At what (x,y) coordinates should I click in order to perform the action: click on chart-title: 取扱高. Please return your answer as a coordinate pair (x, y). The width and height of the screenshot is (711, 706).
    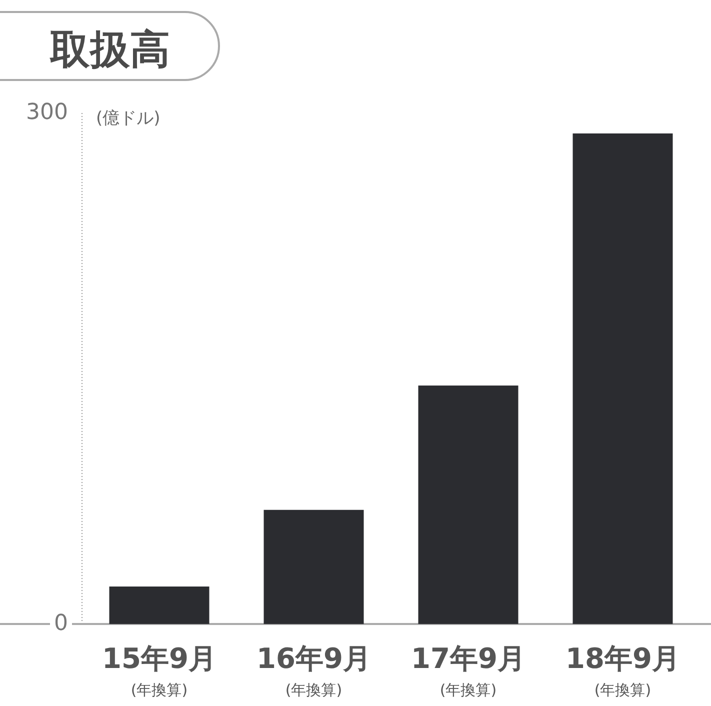
    Looking at the image, I should click on (109, 50).